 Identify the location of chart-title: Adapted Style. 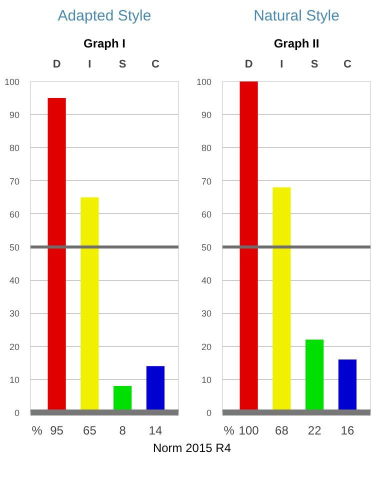
(105, 16).